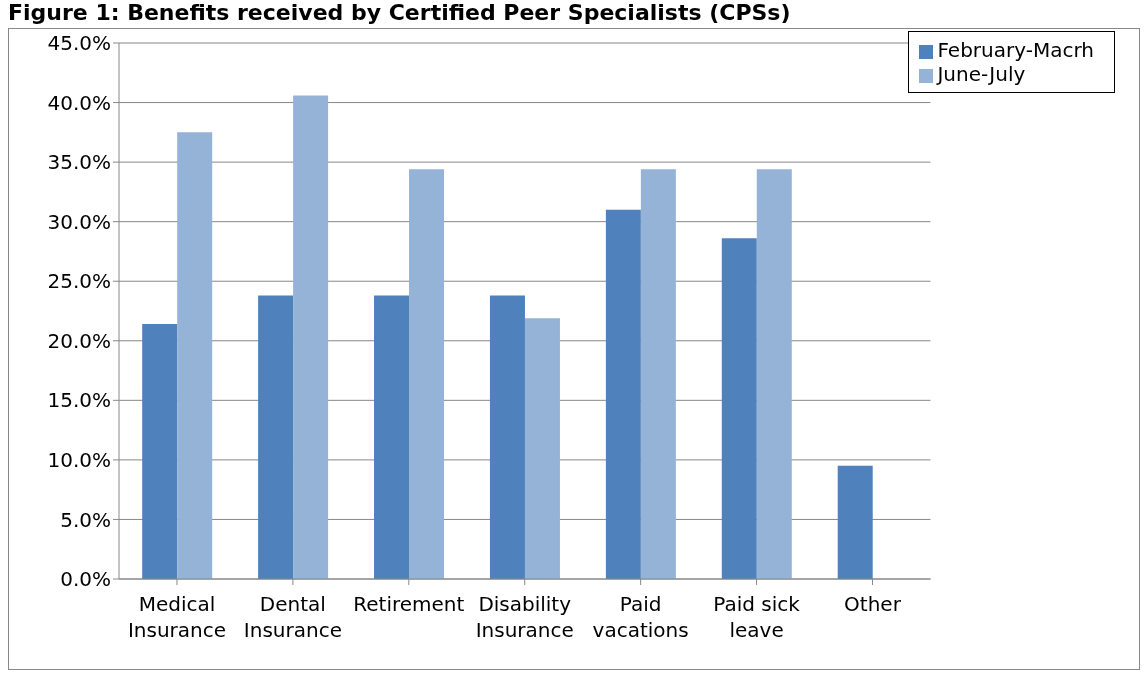 The height and width of the screenshot is (675, 1148). Describe the element at coordinates (640, 617) in the screenshot. I see `x-tick-label: Paid vacations` at that location.